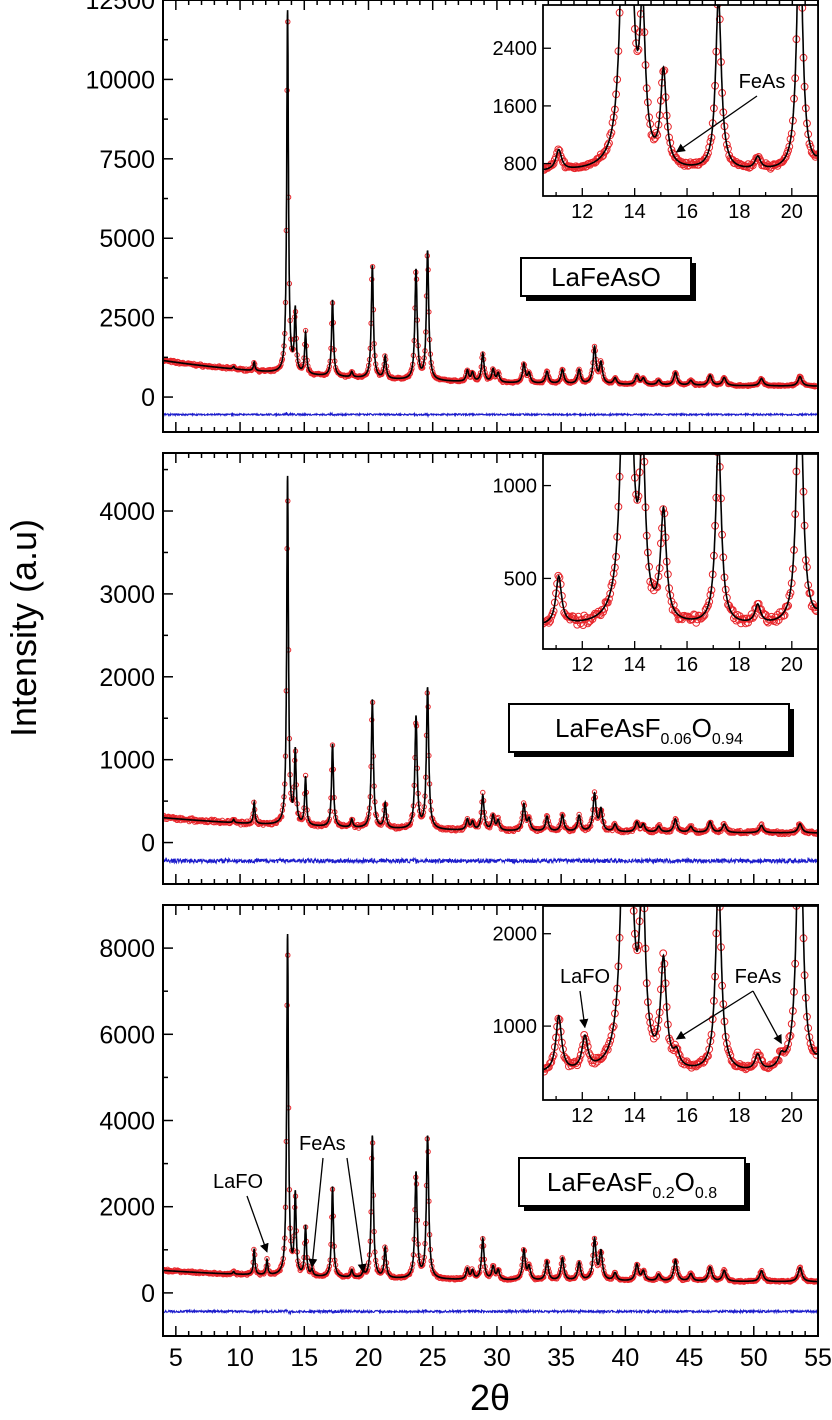 This screenshot has height=1420, width=832. I want to click on y-tick-label: 2000, so click(127, 1208).